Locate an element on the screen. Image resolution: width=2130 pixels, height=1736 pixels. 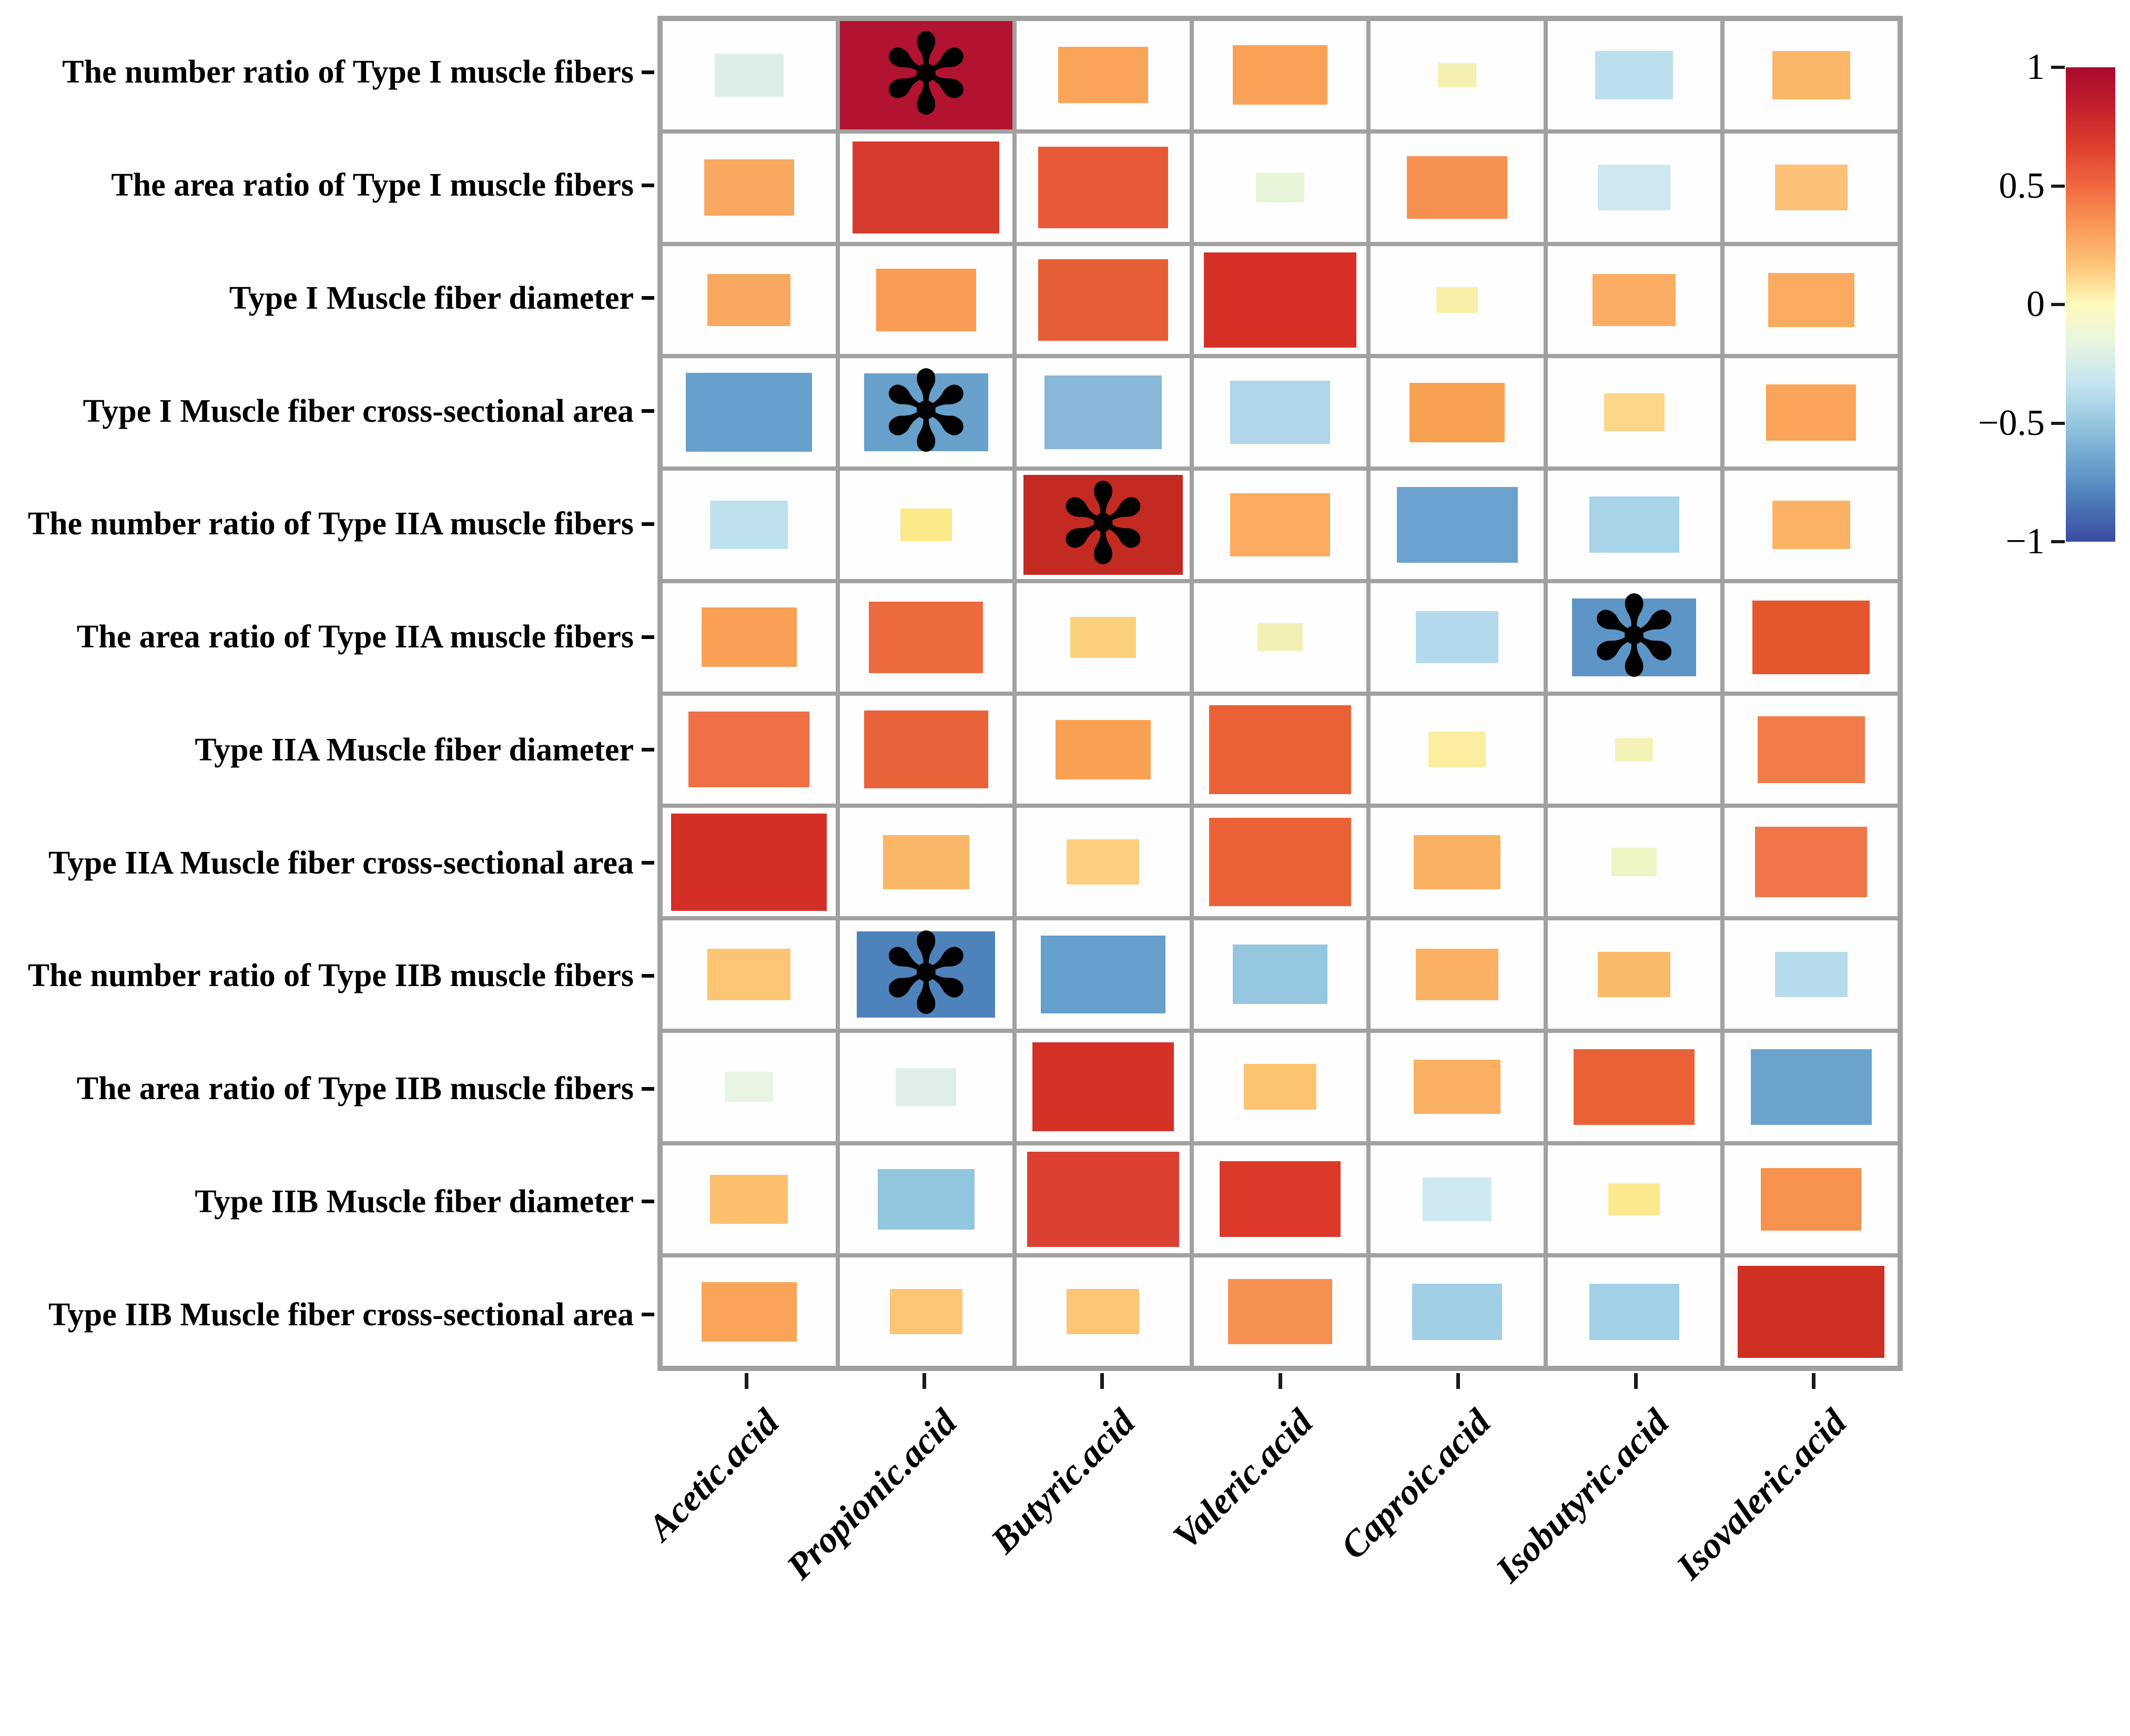
matrix-cell-r7-c2 is located at coordinates (926, 749).